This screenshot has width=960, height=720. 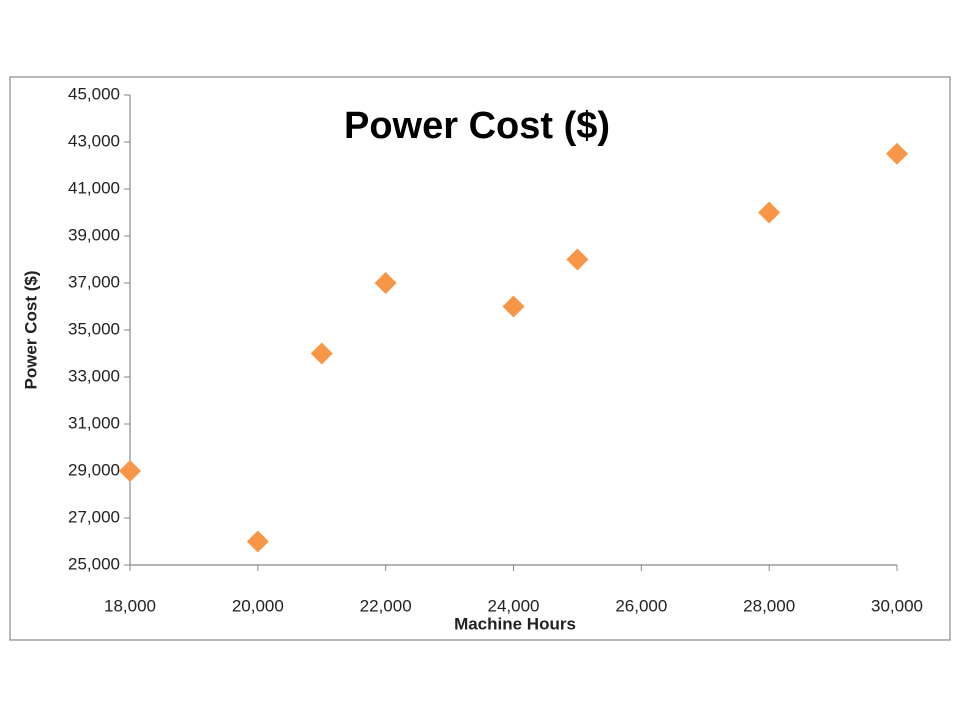 What do you see at coordinates (515, 623) in the screenshot?
I see `x-axis-title: Machine Hours` at bounding box center [515, 623].